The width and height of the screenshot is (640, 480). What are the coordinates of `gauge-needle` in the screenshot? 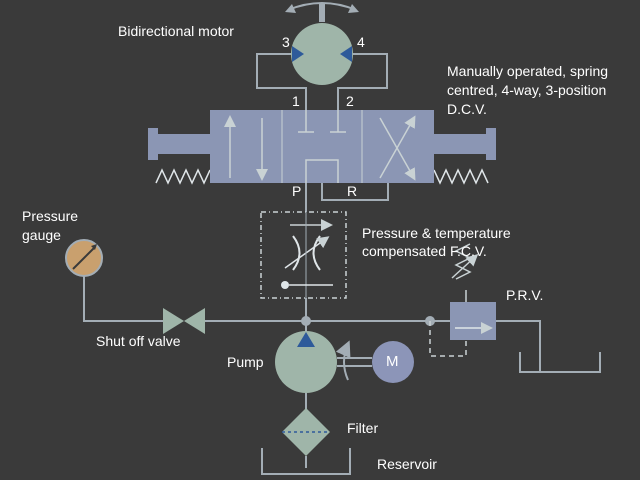 It's located at (84, 258).